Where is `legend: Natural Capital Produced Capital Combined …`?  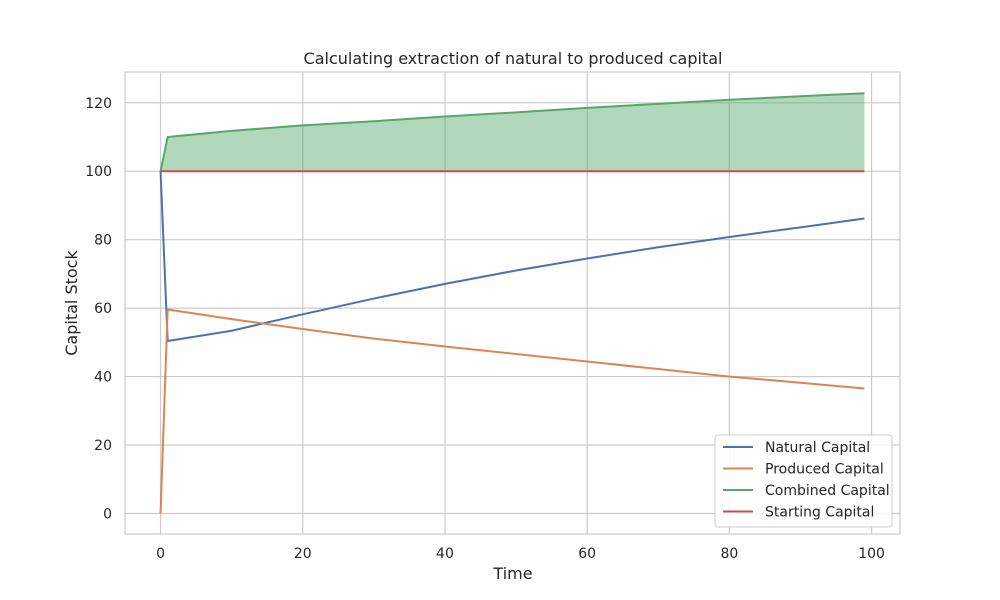
legend: Natural Capital Produced Capital Combined … is located at coordinates (803, 481).